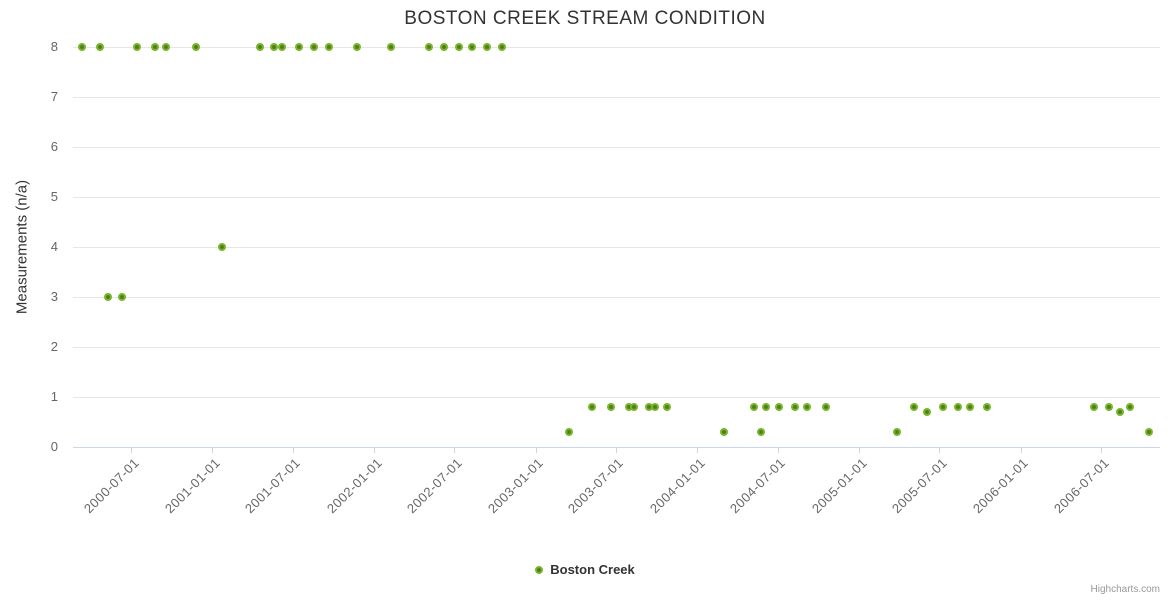  I want to click on y-axis-label: 0, so click(54, 446).